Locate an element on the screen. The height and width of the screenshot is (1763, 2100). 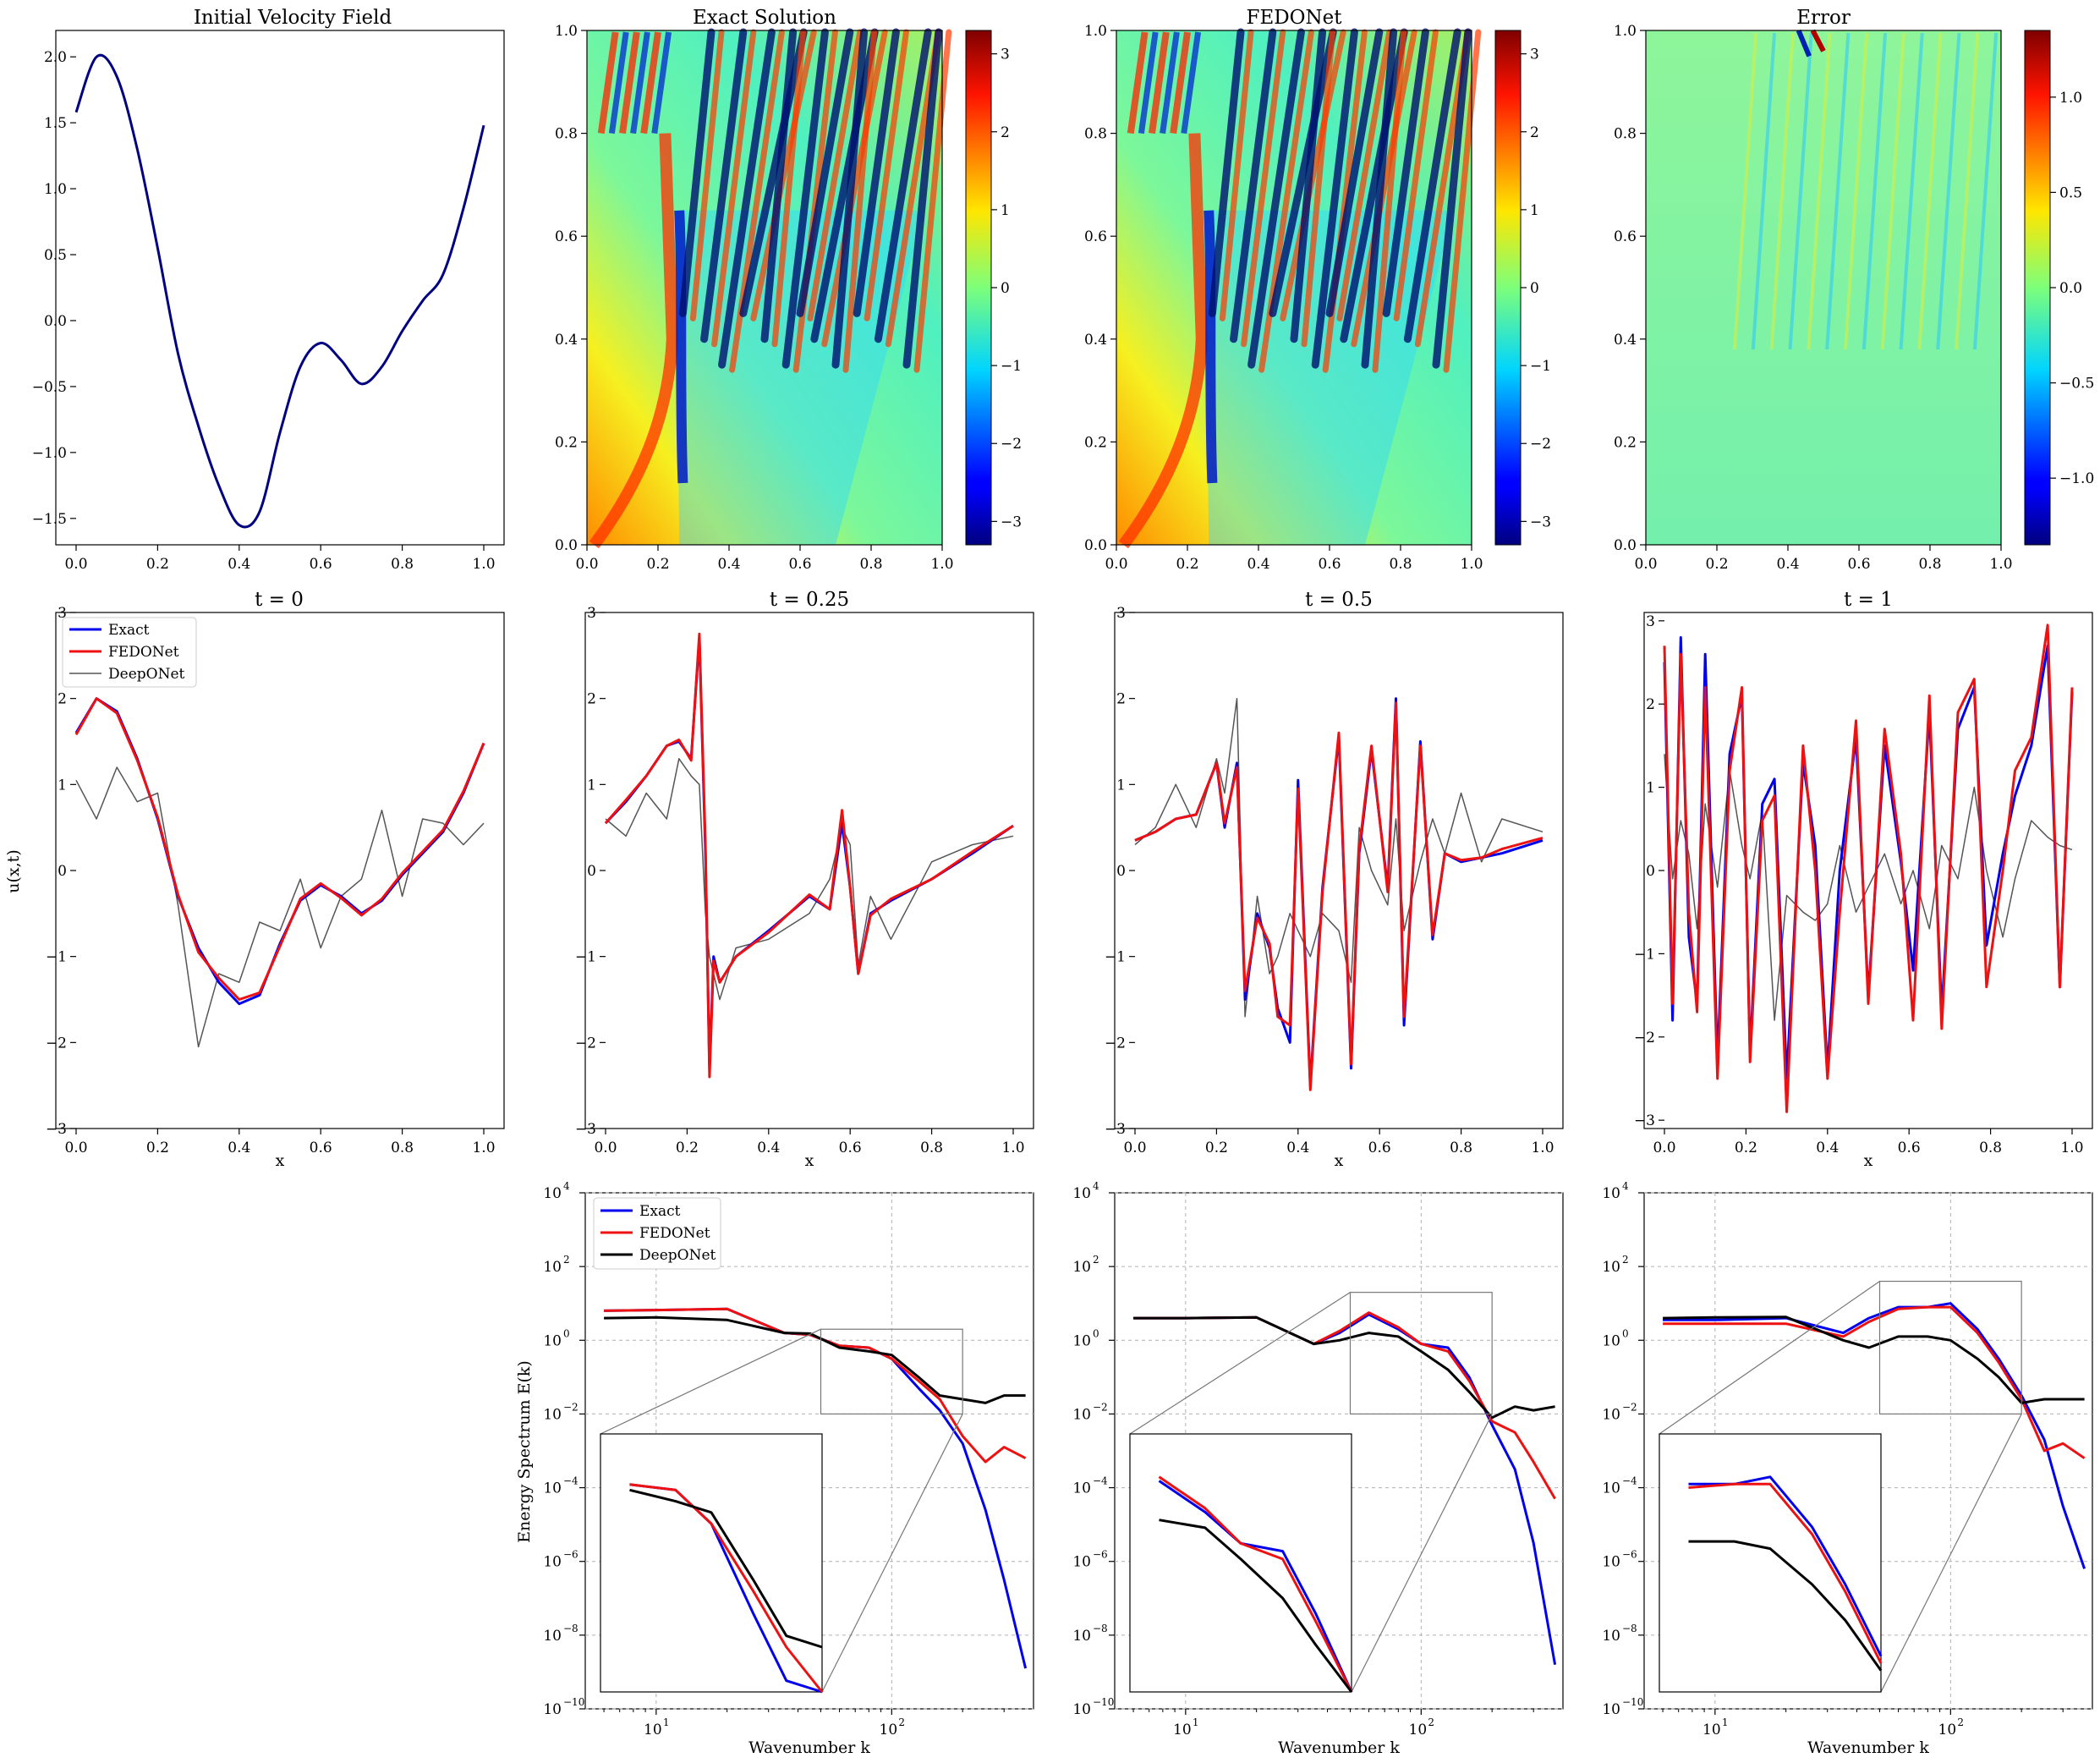
title-t05: t = 0.5 is located at coordinates (1339, 600).